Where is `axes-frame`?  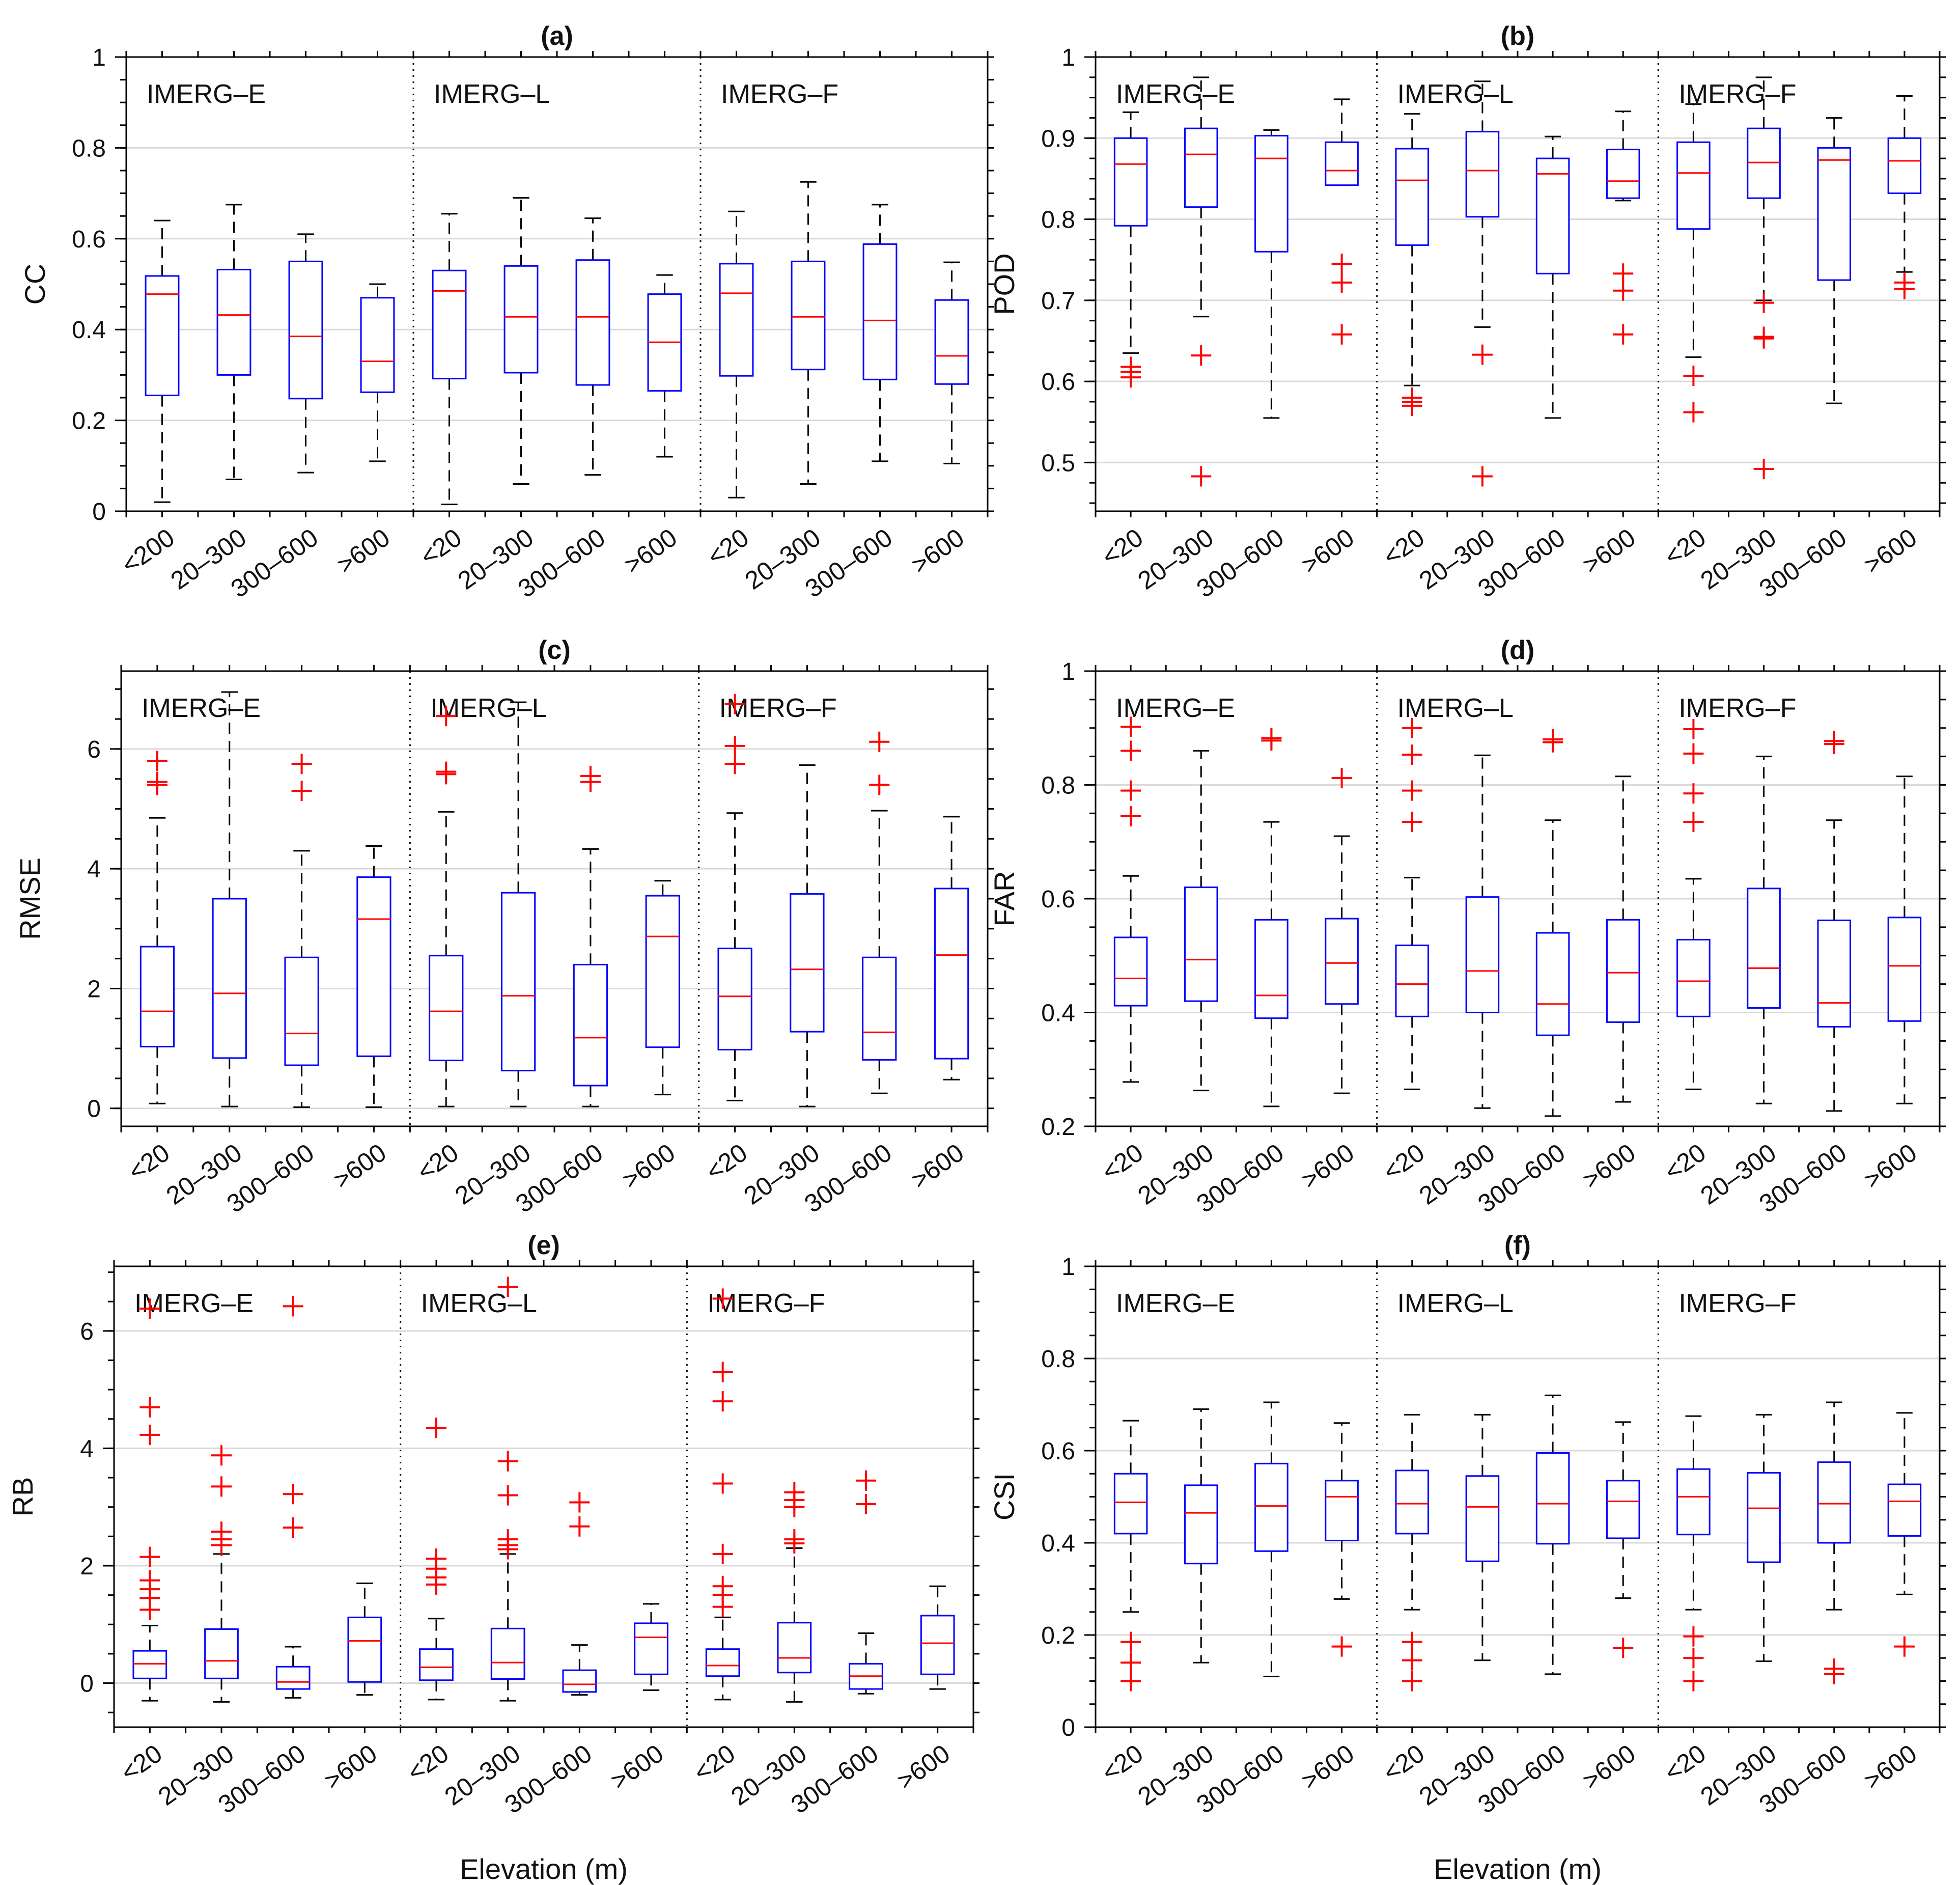 axes-frame is located at coordinates (543, 1496).